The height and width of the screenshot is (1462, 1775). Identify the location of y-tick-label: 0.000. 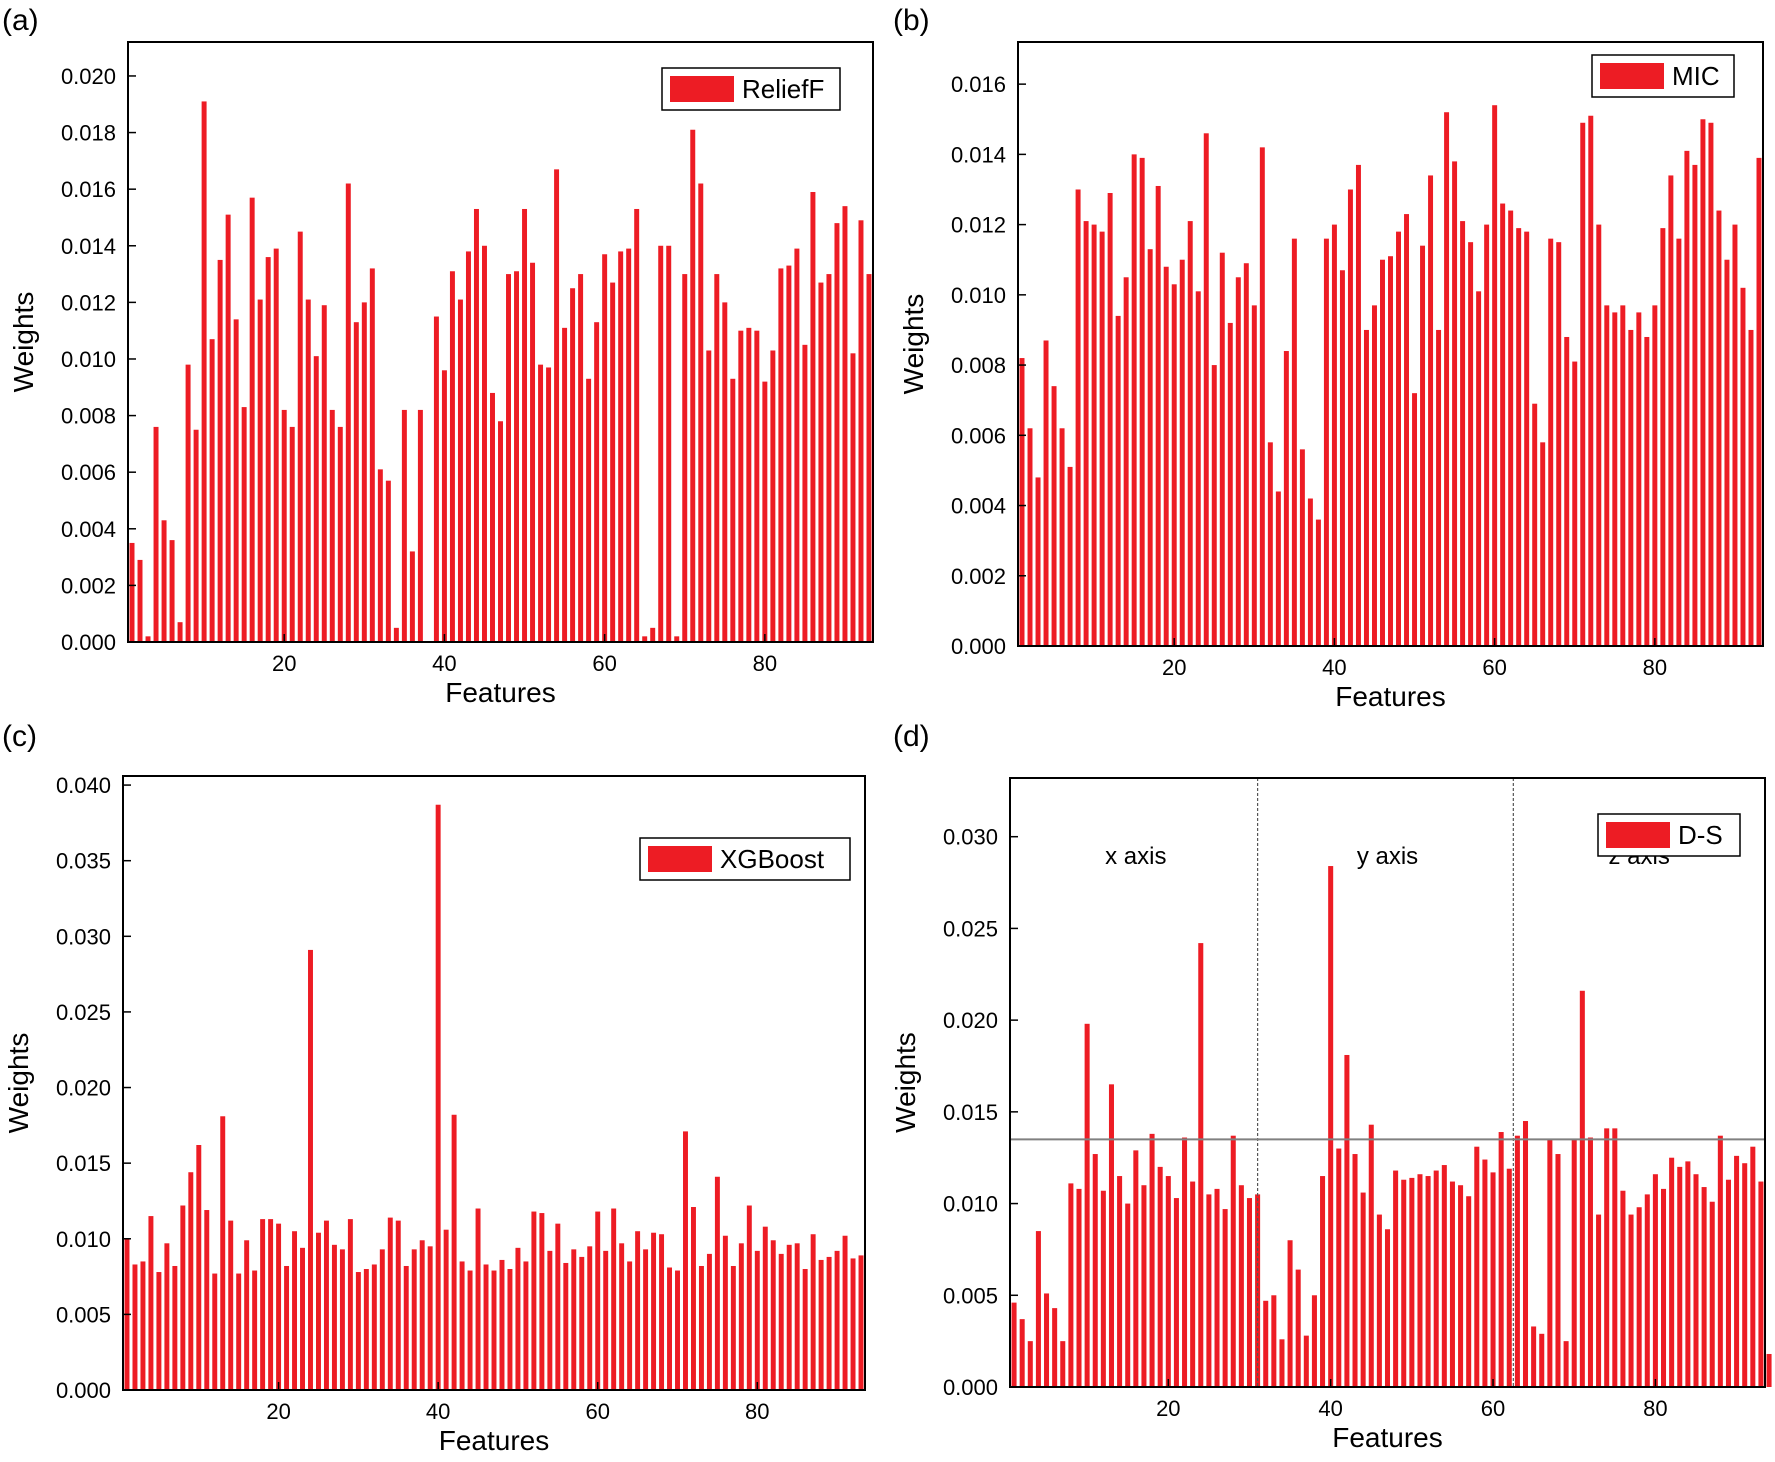
(970, 1387).